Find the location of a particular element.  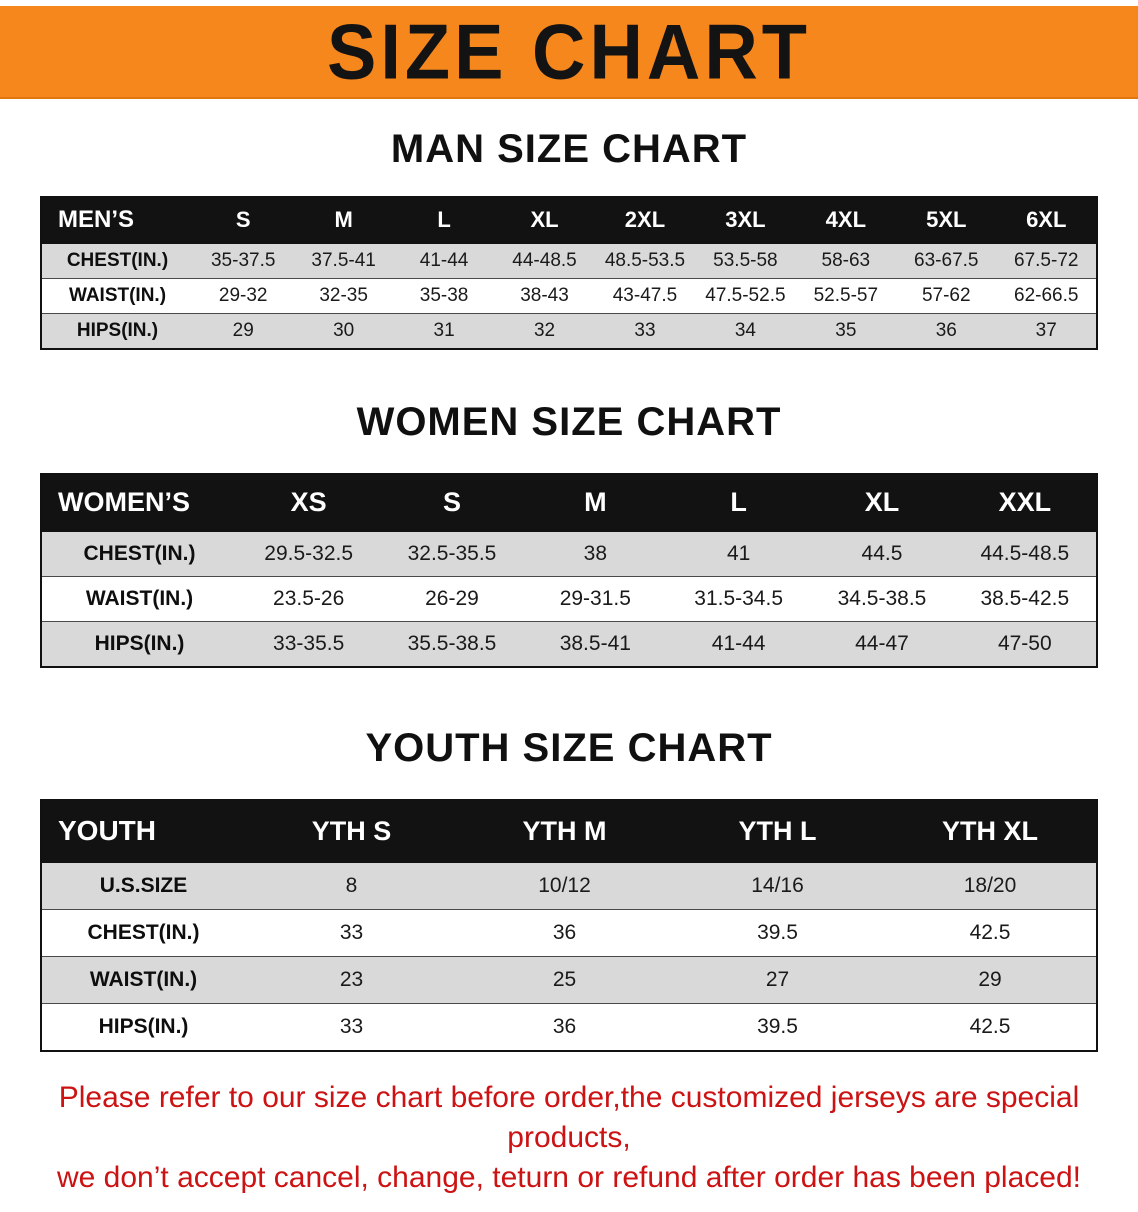

table-header-row: MEN’S S M L XL 2XL 3XL 4XL 5XL 6XL is located at coordinates (569, 220).